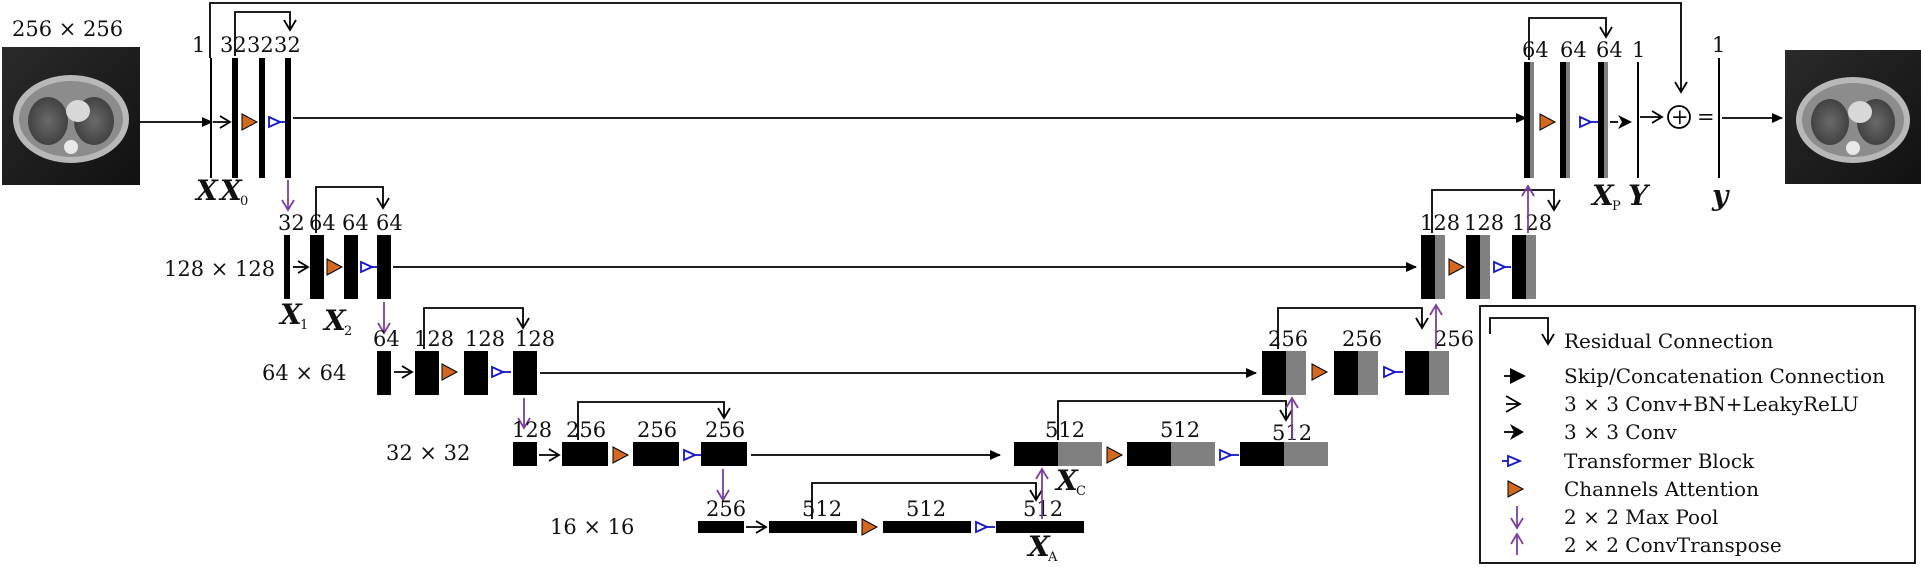  I want to click on var-xc-sub: C, so click(1081, 491).